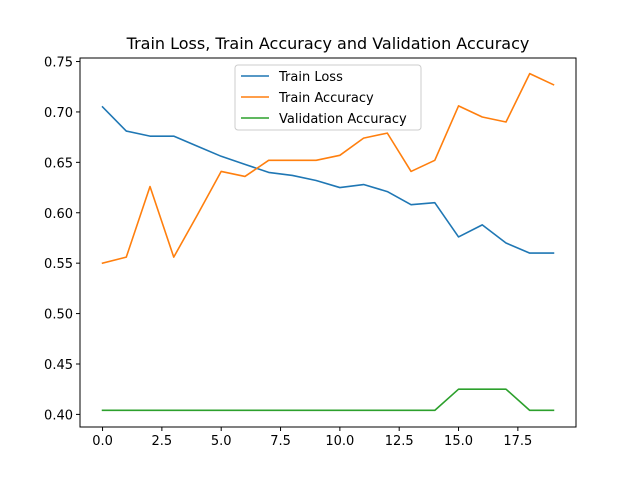 The image size is (640, 480). What do you see at coordinates (58, 315) in the screenshot?
I see `y-tick-label: 0.50` at bounding box center [58, 315].